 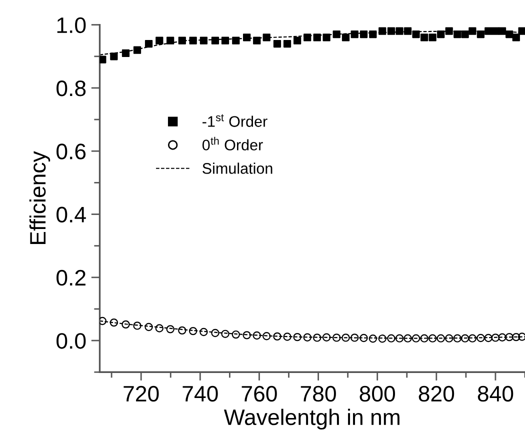 What do you see at coordinates (71, 152) in the screenshot?
I see `y-tick-label: 0.6` at bounding box center [71, 152].